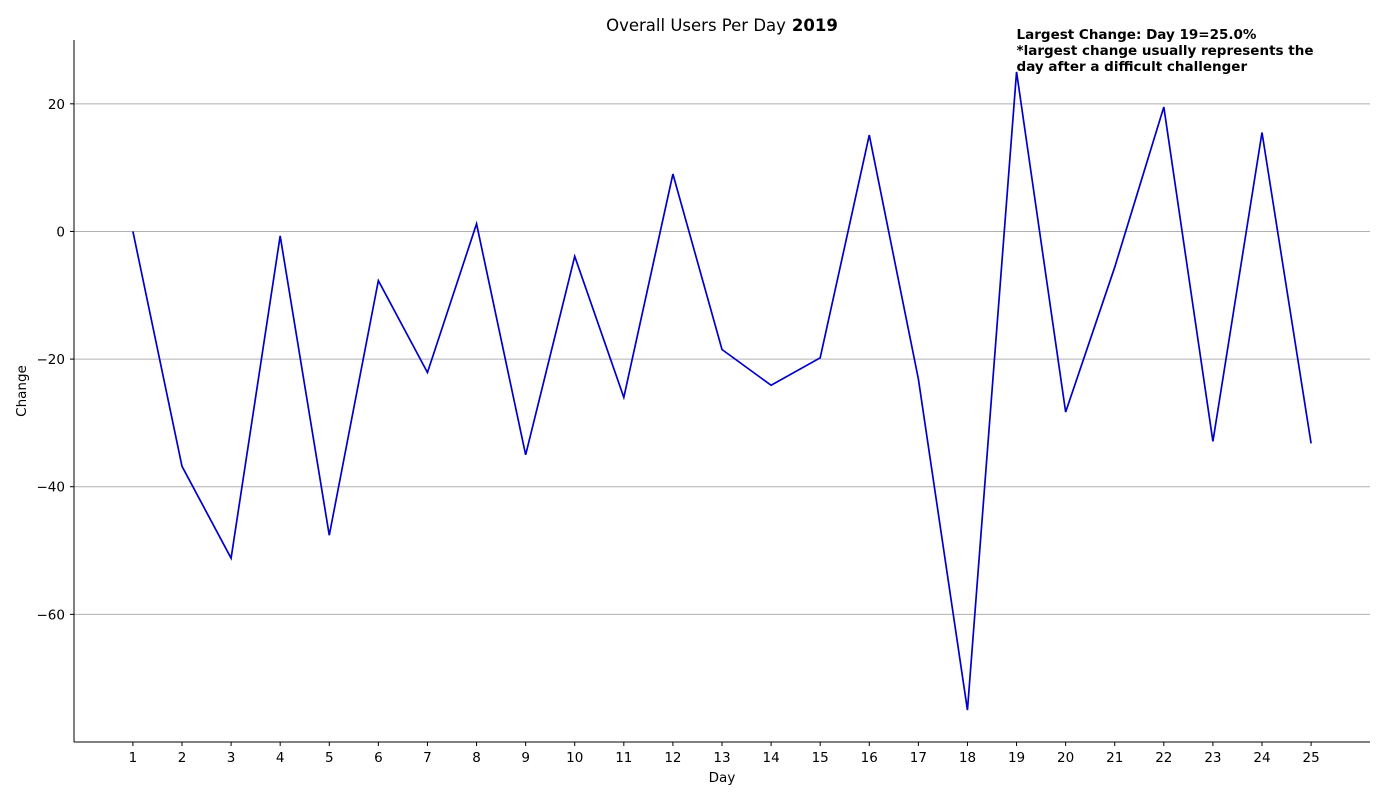 Image resolution: width=1400 pixels, height=800 pixels. I want to click on x-tick-label: 25, so click(1310, 758).